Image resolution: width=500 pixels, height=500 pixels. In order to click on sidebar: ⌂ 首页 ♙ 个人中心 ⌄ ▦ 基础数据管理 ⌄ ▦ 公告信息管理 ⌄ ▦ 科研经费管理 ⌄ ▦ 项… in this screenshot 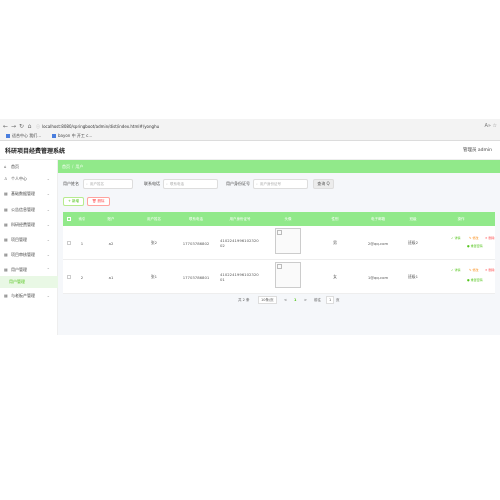, I will do `click(29, 247)`.